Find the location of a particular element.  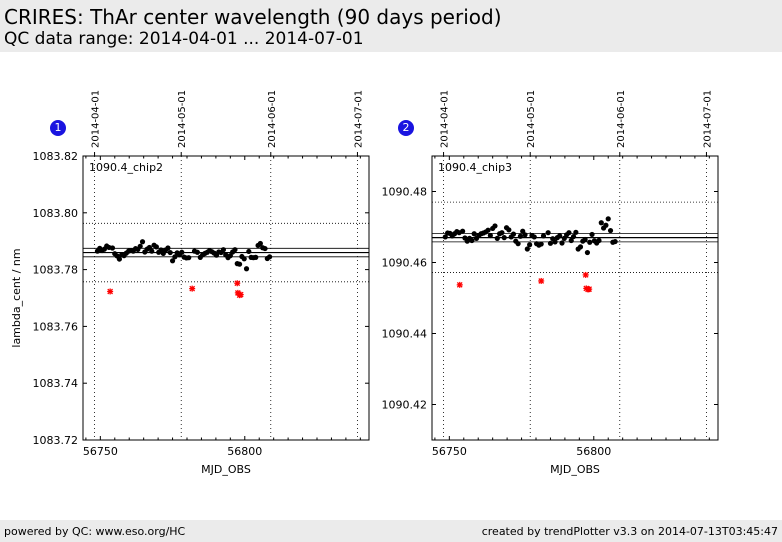

panel-1-top-date-label: 2014-04-01 is located at coordinates (96, 119).